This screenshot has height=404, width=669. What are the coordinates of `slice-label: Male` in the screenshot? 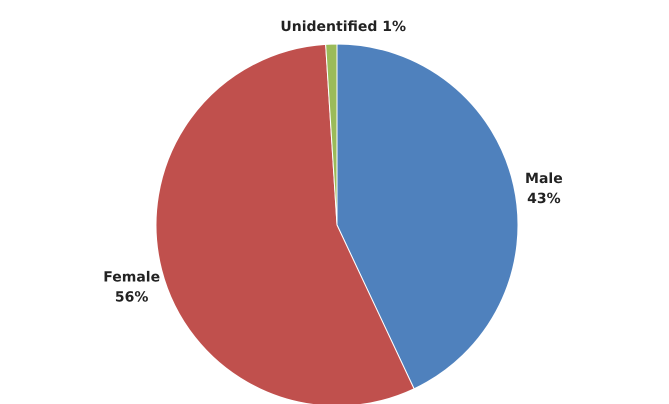 It's located at (544, 178).